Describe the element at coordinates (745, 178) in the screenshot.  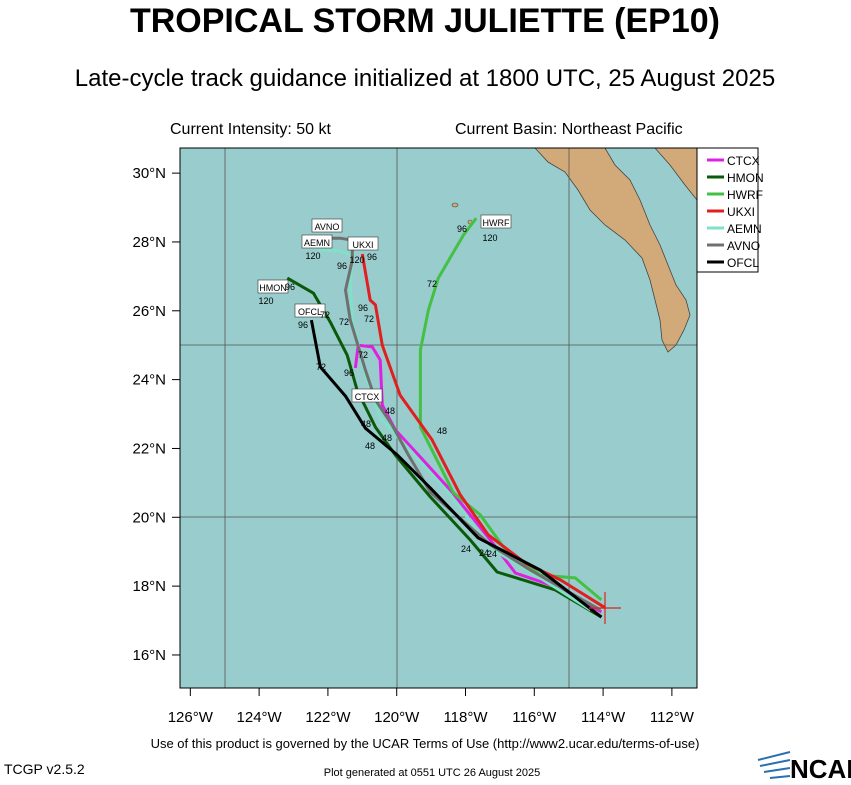
I see `legend-label: HMON` at that location.